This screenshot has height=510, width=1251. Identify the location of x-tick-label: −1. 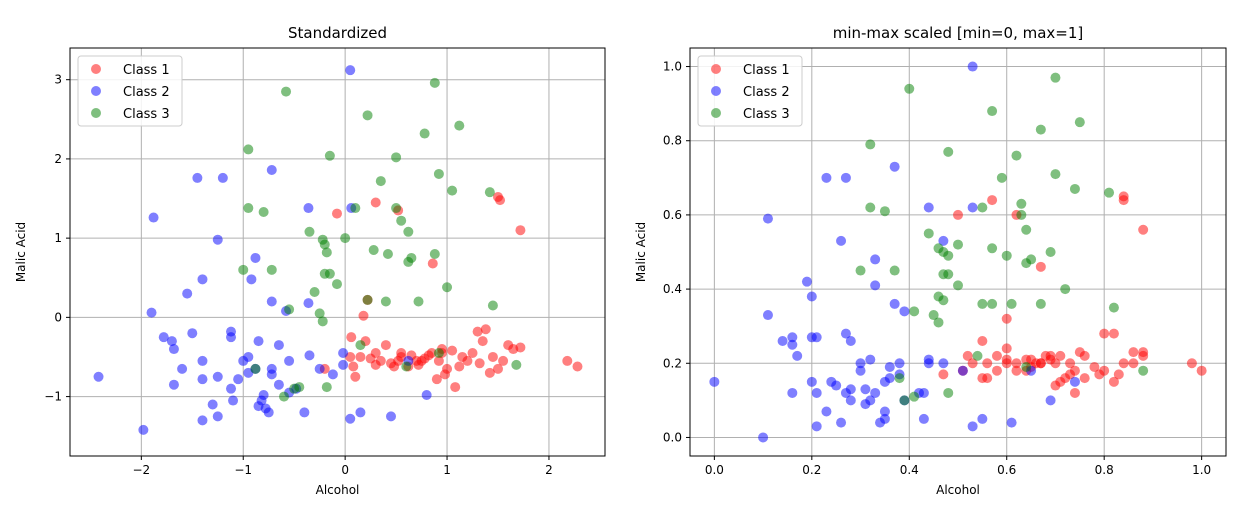
(243, 470).